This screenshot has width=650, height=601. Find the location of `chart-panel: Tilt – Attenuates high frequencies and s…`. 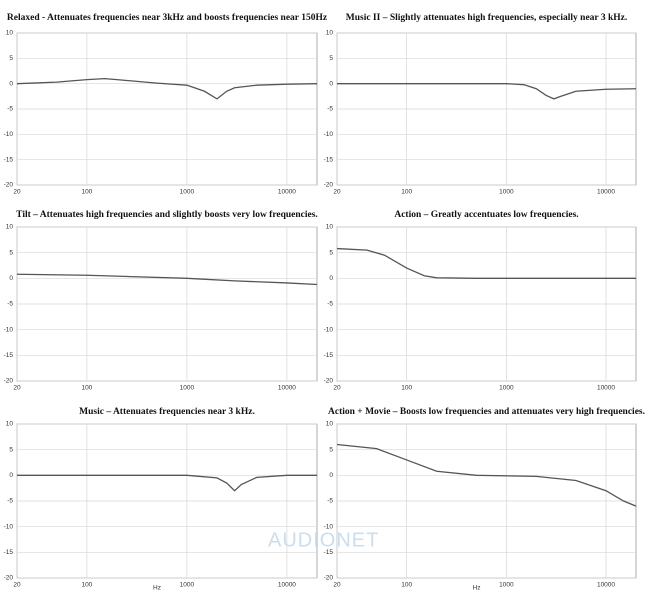

chart-panel: Tilt – Attenuates high frequencies and s… is located at coordinates (161, 301).